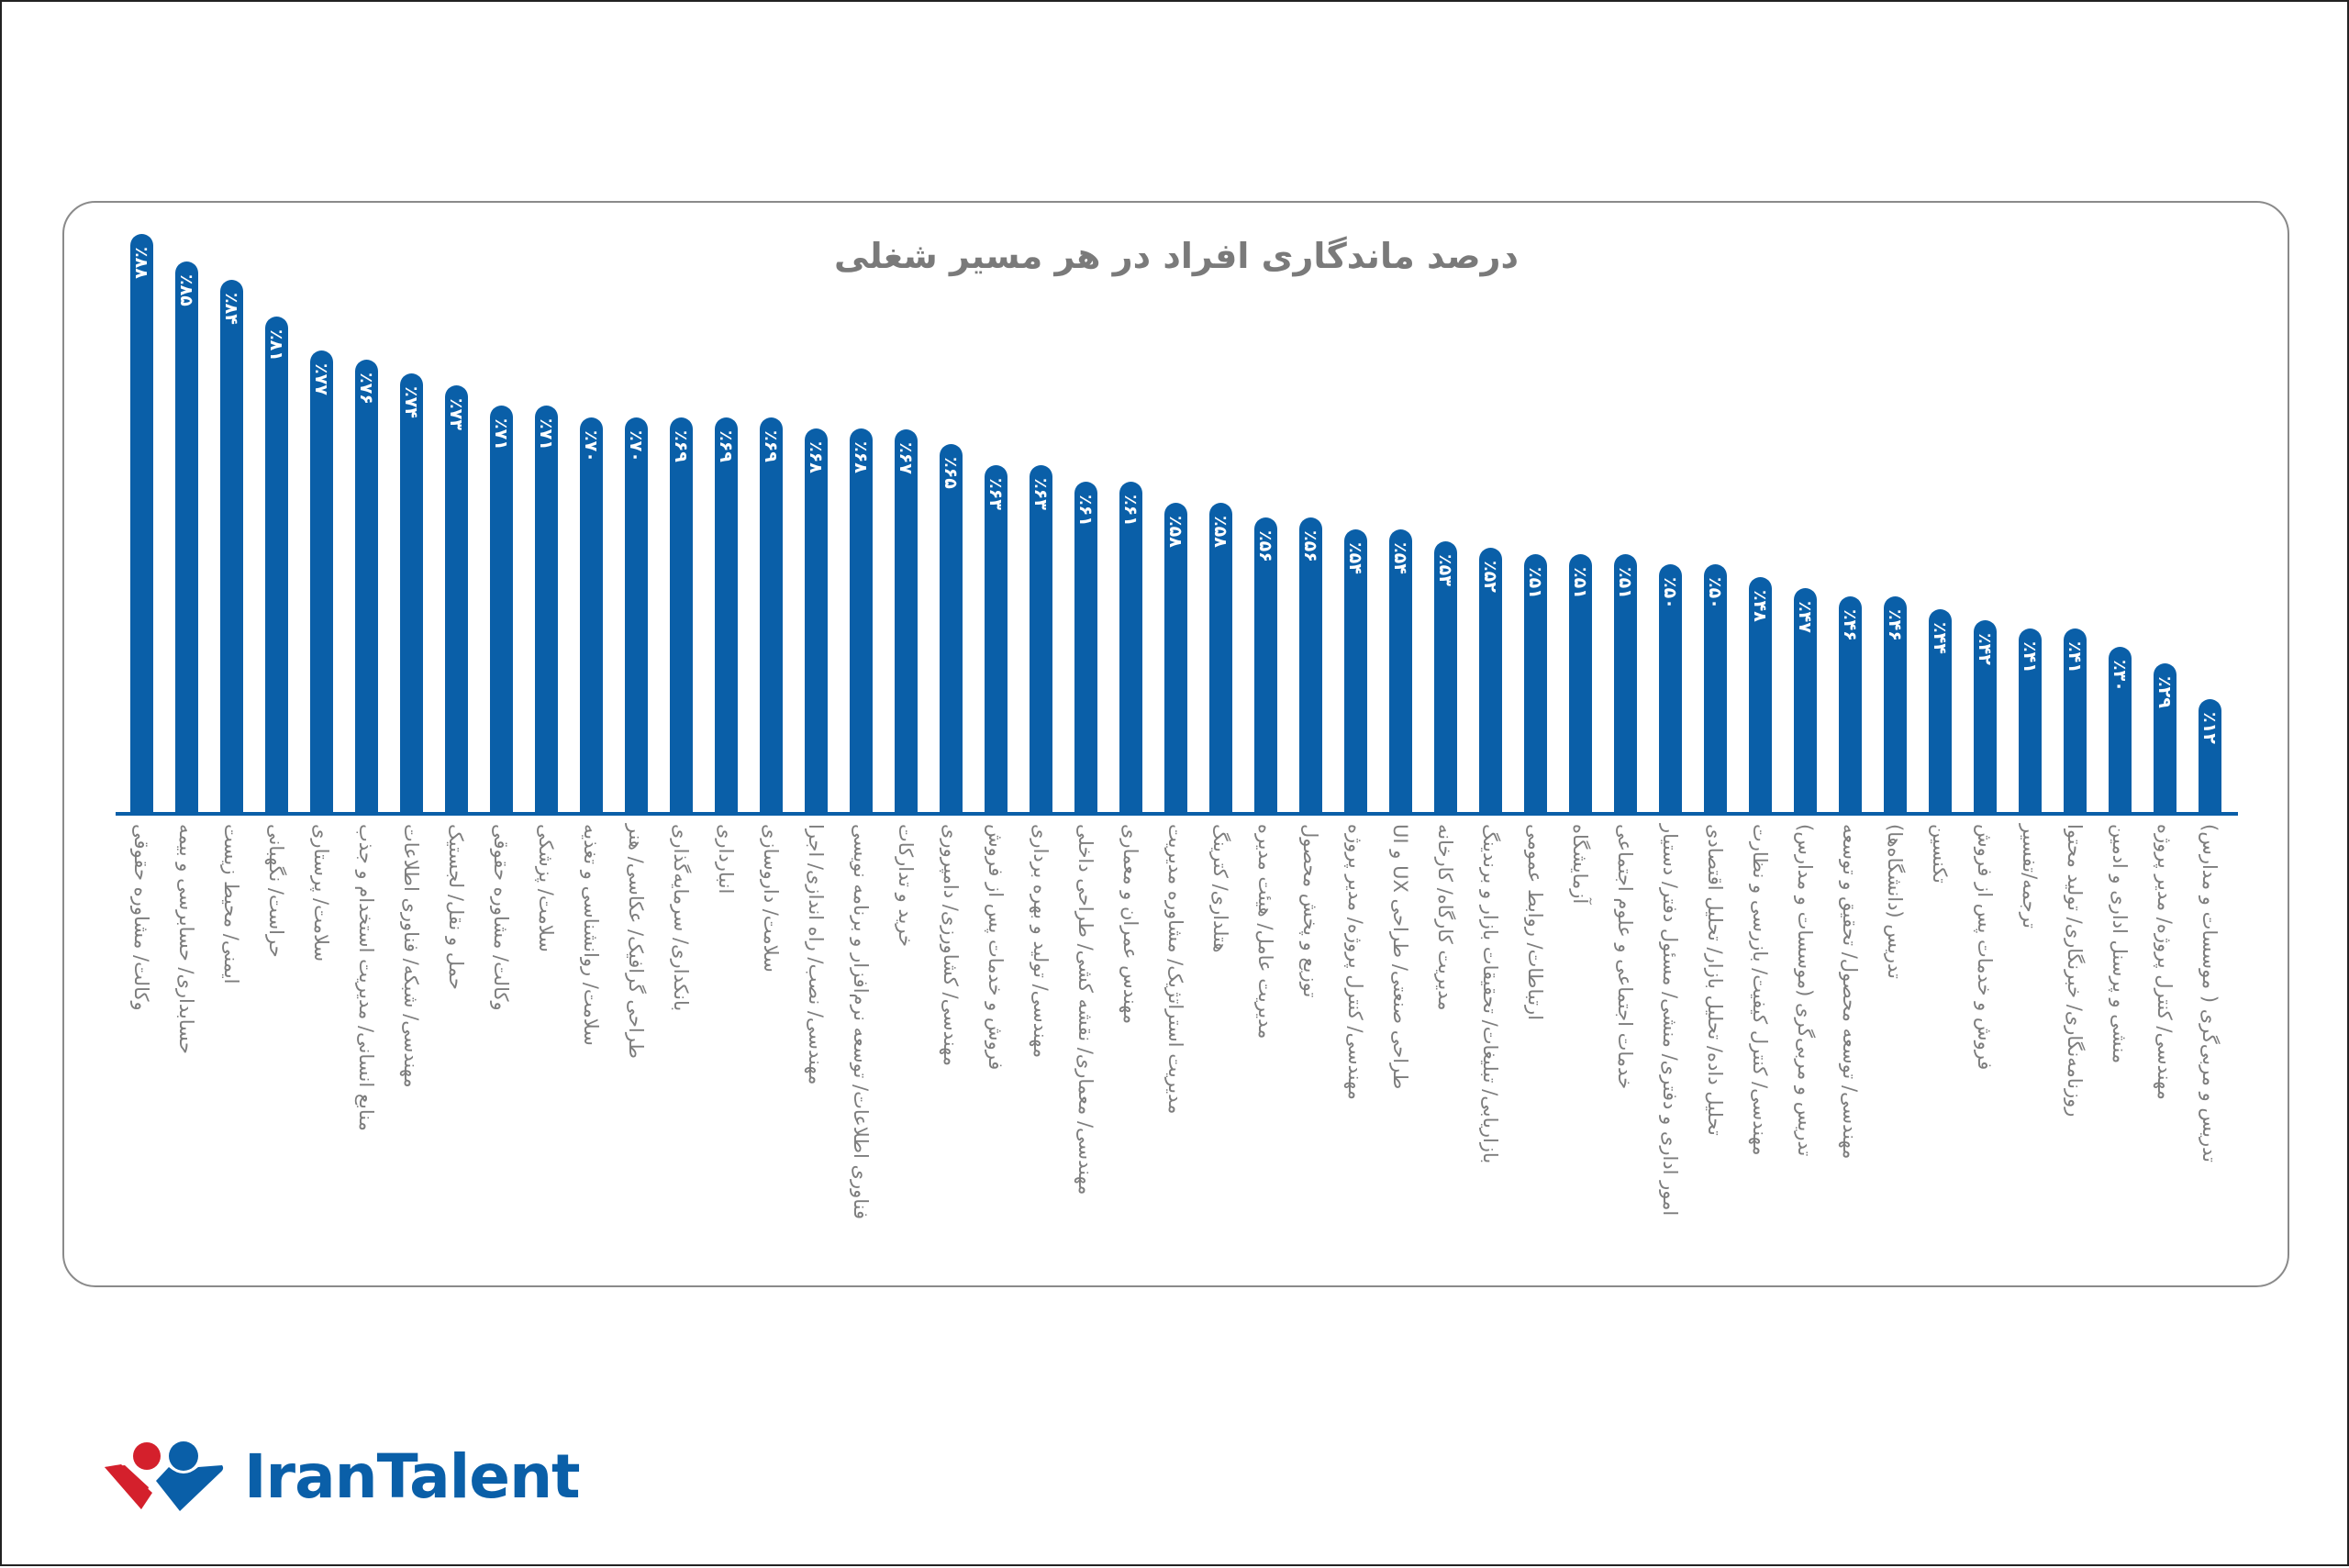 The width and height of the screenshot is (2349, 1568). I want to click on category-label-text: مهندسی/ تولید و بهره برداری, so click(1041, 941).